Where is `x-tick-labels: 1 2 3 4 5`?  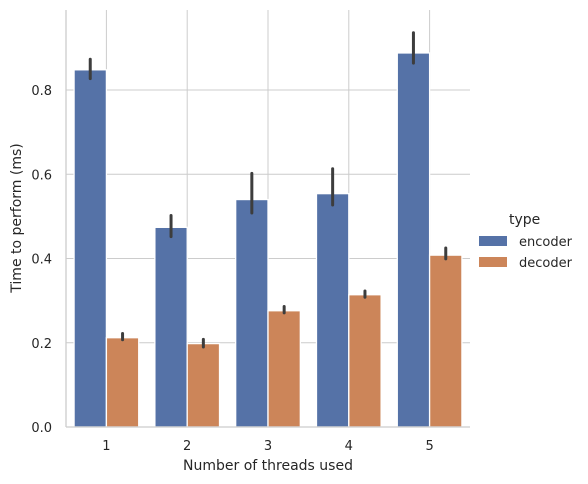 x-tick-labels: 1 2 3 4 5 is located at coordinates (267, 446).